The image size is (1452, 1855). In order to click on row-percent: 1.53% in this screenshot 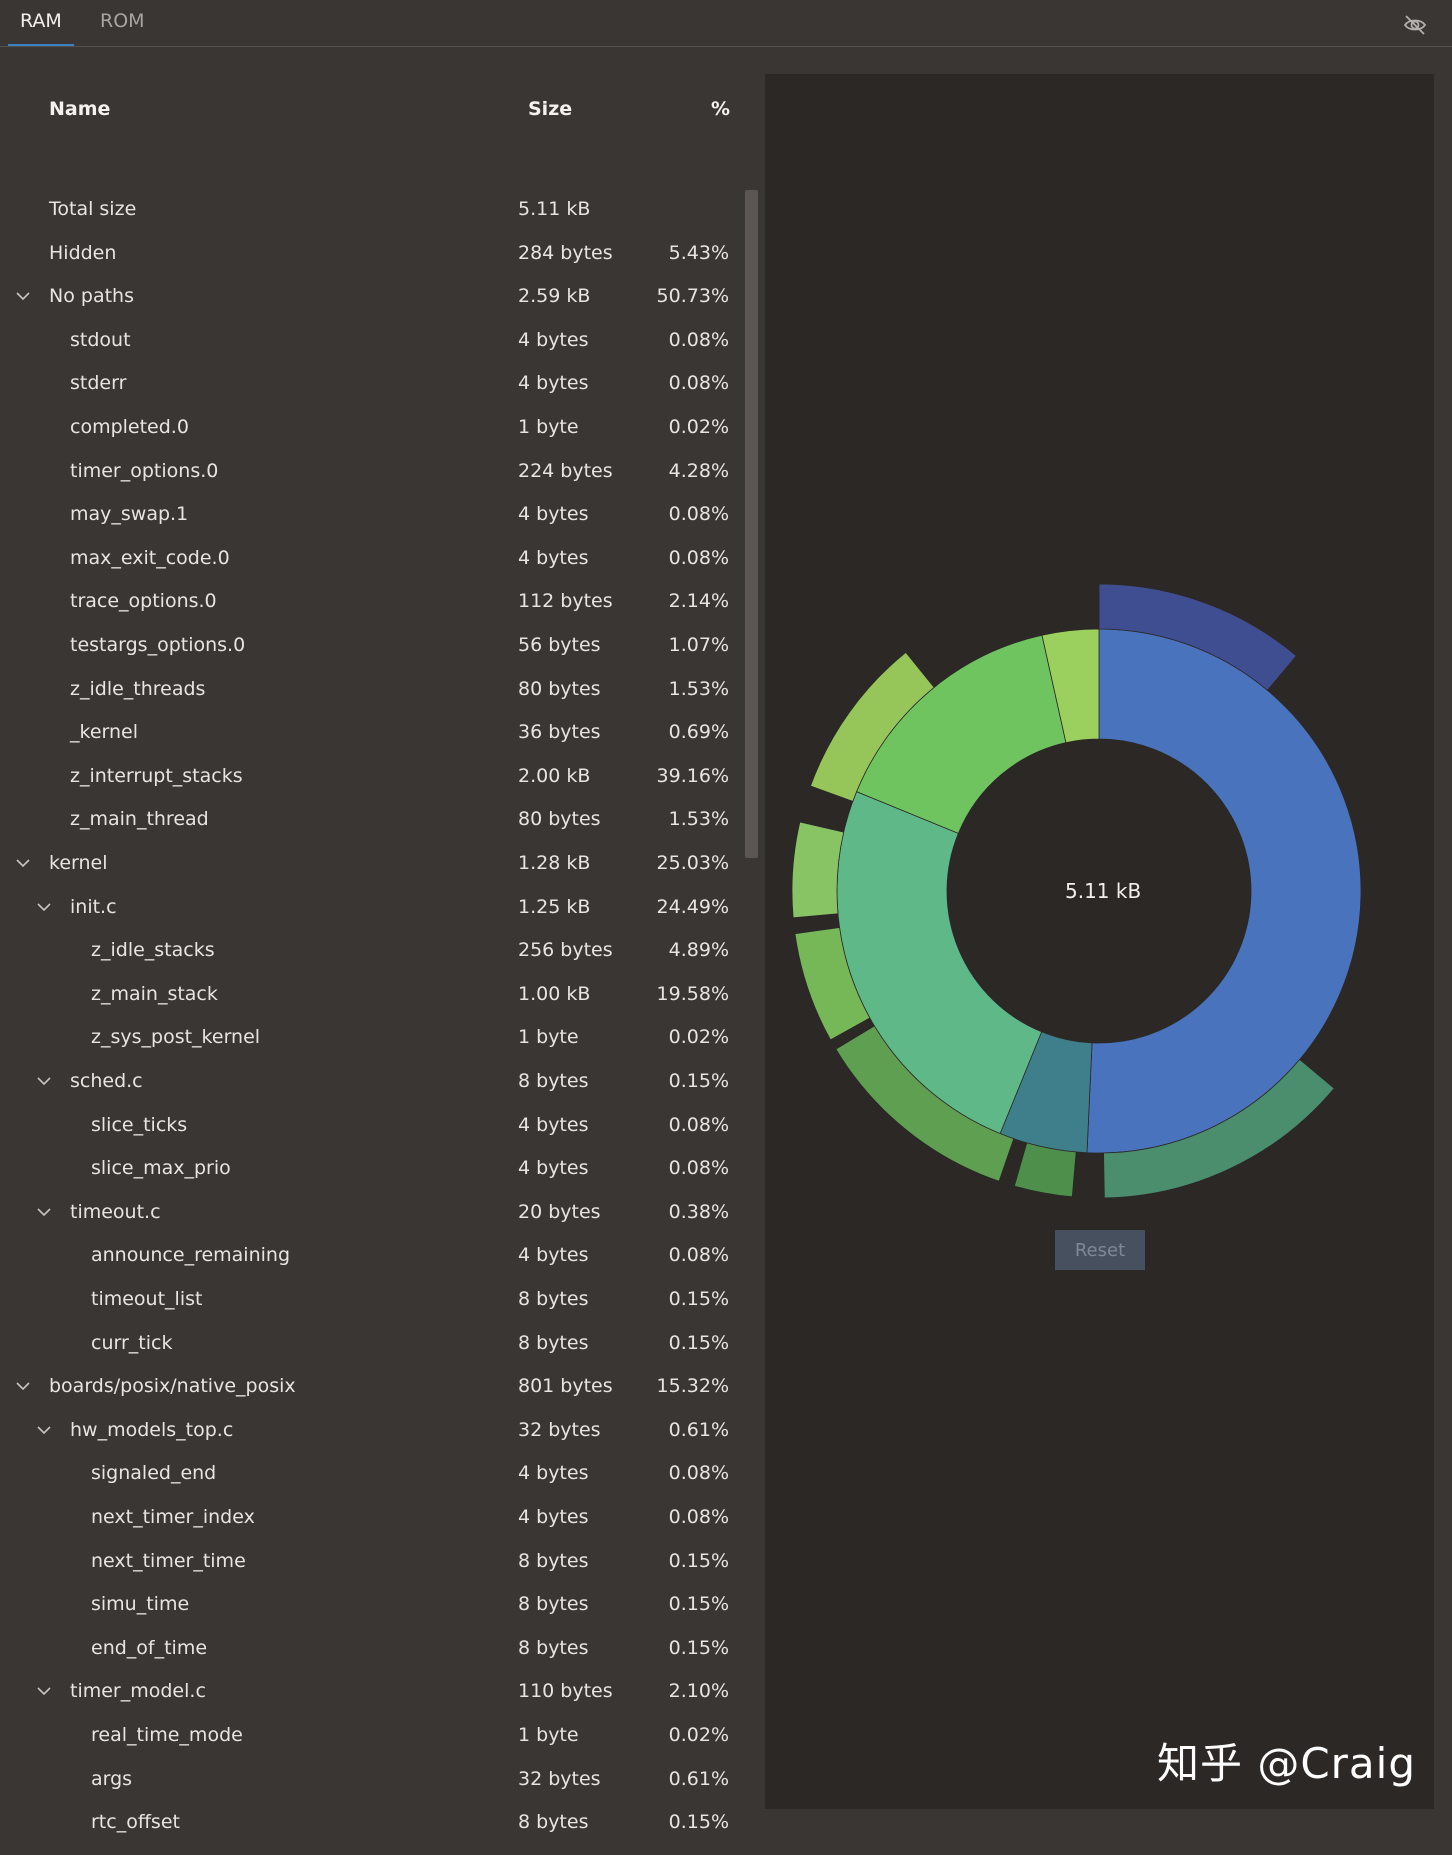, I will do `click(698, 819)`.